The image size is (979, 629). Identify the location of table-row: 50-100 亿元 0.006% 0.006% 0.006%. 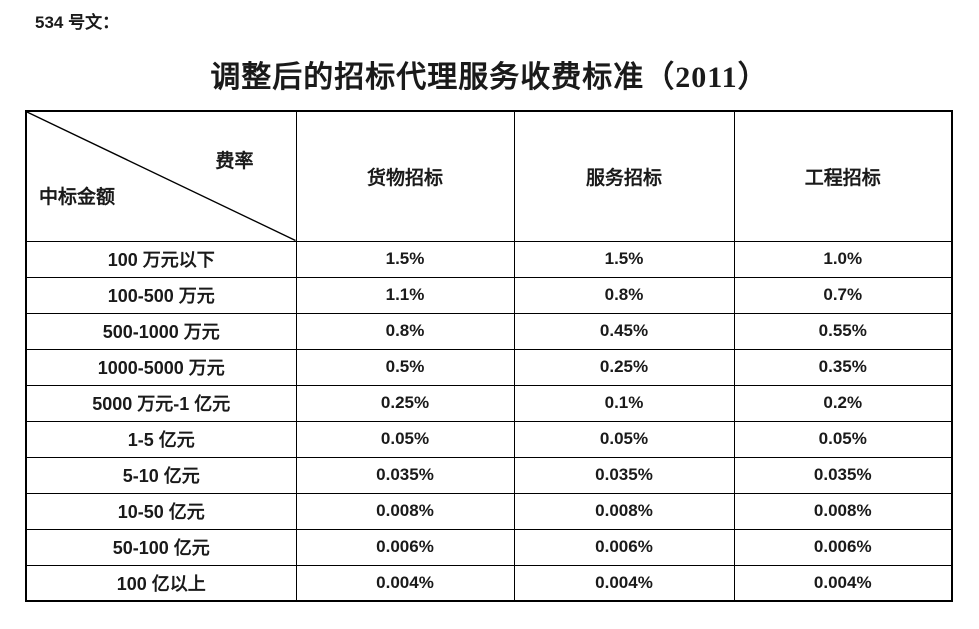
(489, 547).